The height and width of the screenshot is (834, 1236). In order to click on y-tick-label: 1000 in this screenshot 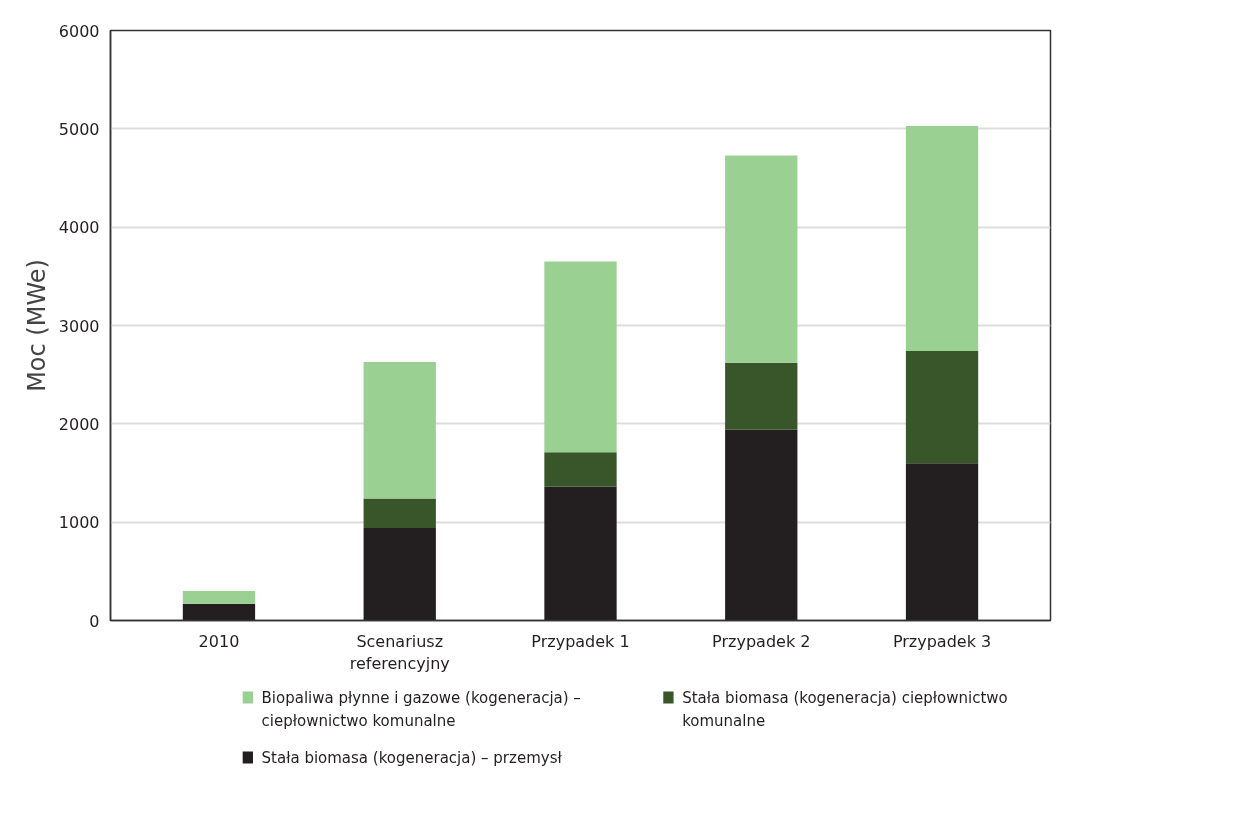, I will do `click(79, 523)`.